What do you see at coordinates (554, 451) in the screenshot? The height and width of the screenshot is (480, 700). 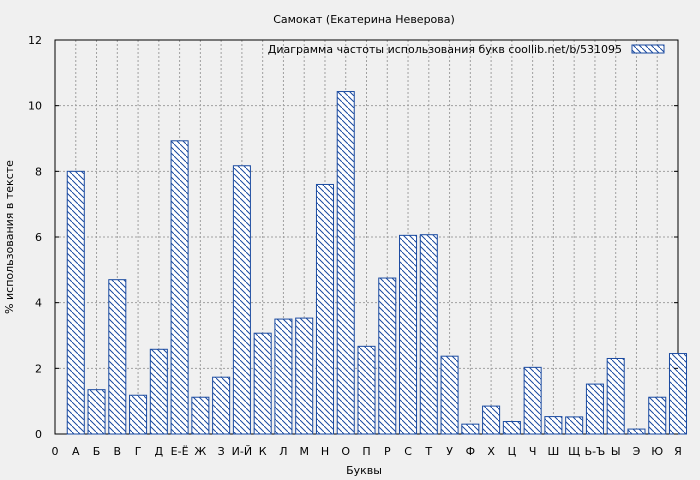 I see `x-tick-label: Ш` at bounding box center [554, 451].